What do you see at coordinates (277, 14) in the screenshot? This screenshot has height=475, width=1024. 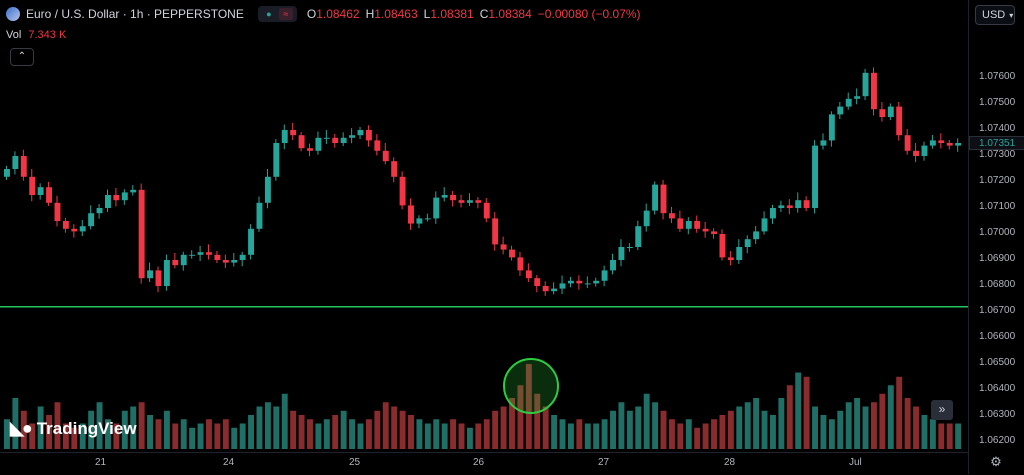 I see `market-status-pill: ● ≈` at bounding box center [277, 14].